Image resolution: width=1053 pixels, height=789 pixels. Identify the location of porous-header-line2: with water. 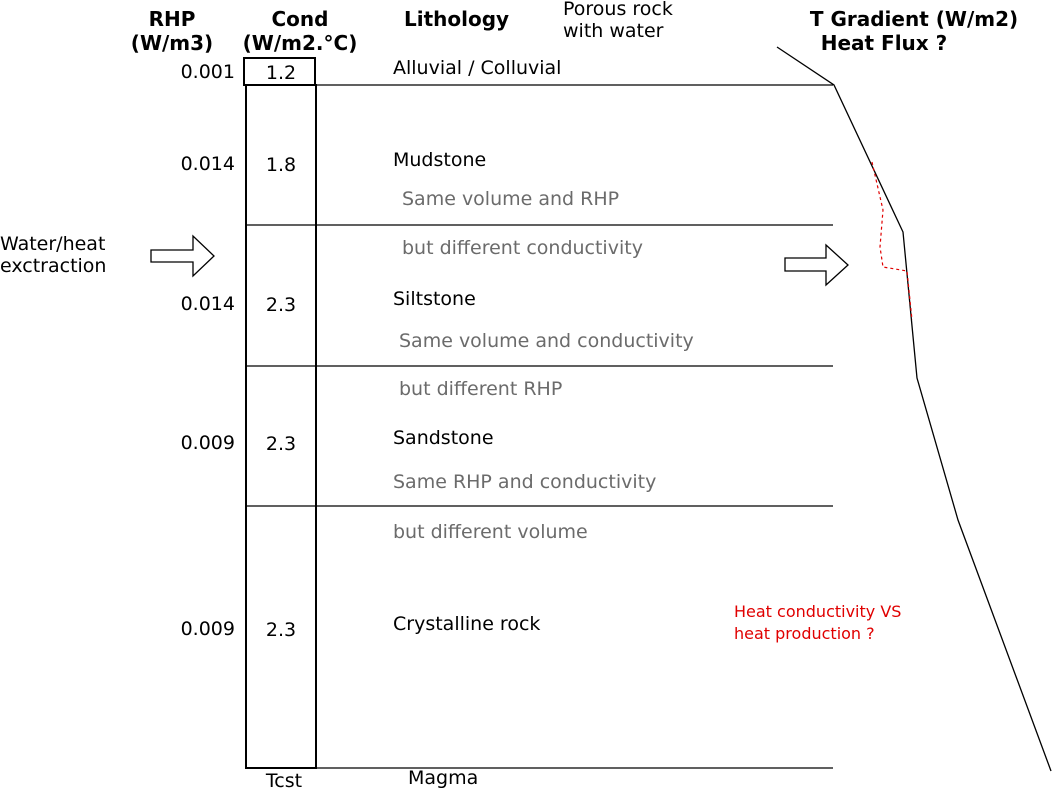
(613, 31).